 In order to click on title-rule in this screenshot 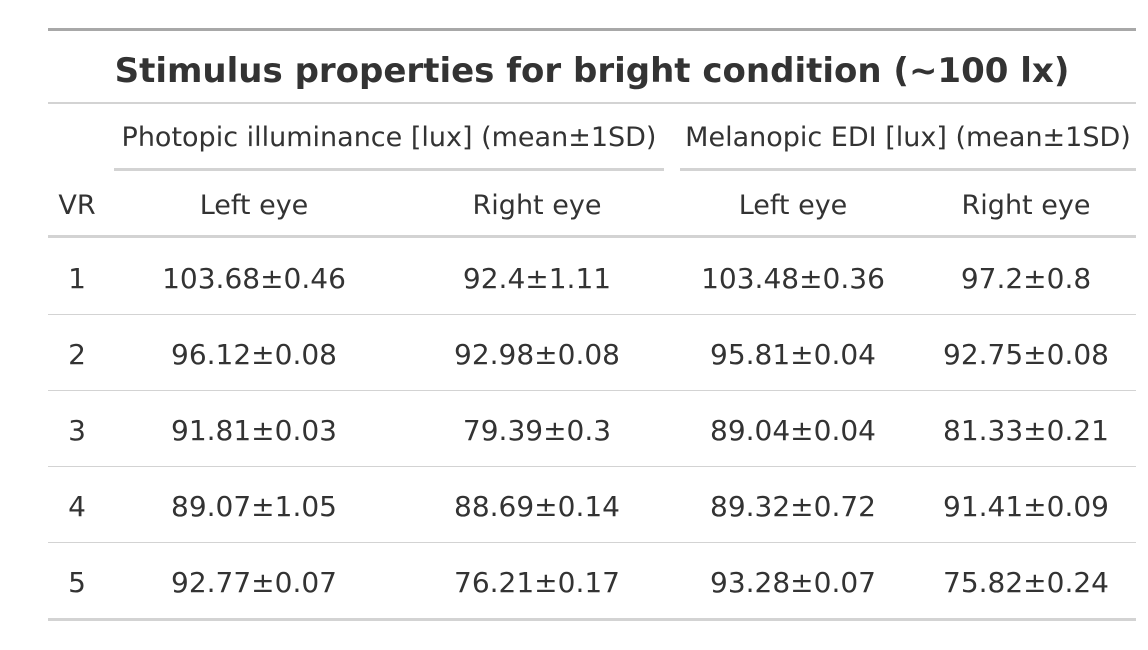, I will do `click(592, 103)`.